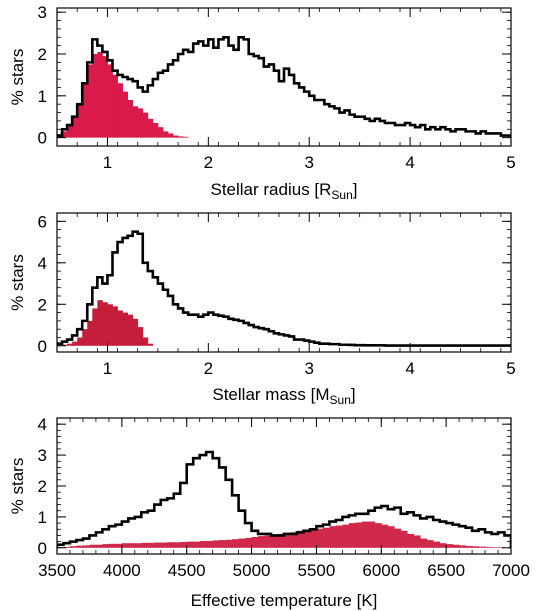  What do you see at coordinates (270, 394) in the screenshot?
I see `x-axis-label-main: Stellar mass [M` at bounding box center [270, 394].